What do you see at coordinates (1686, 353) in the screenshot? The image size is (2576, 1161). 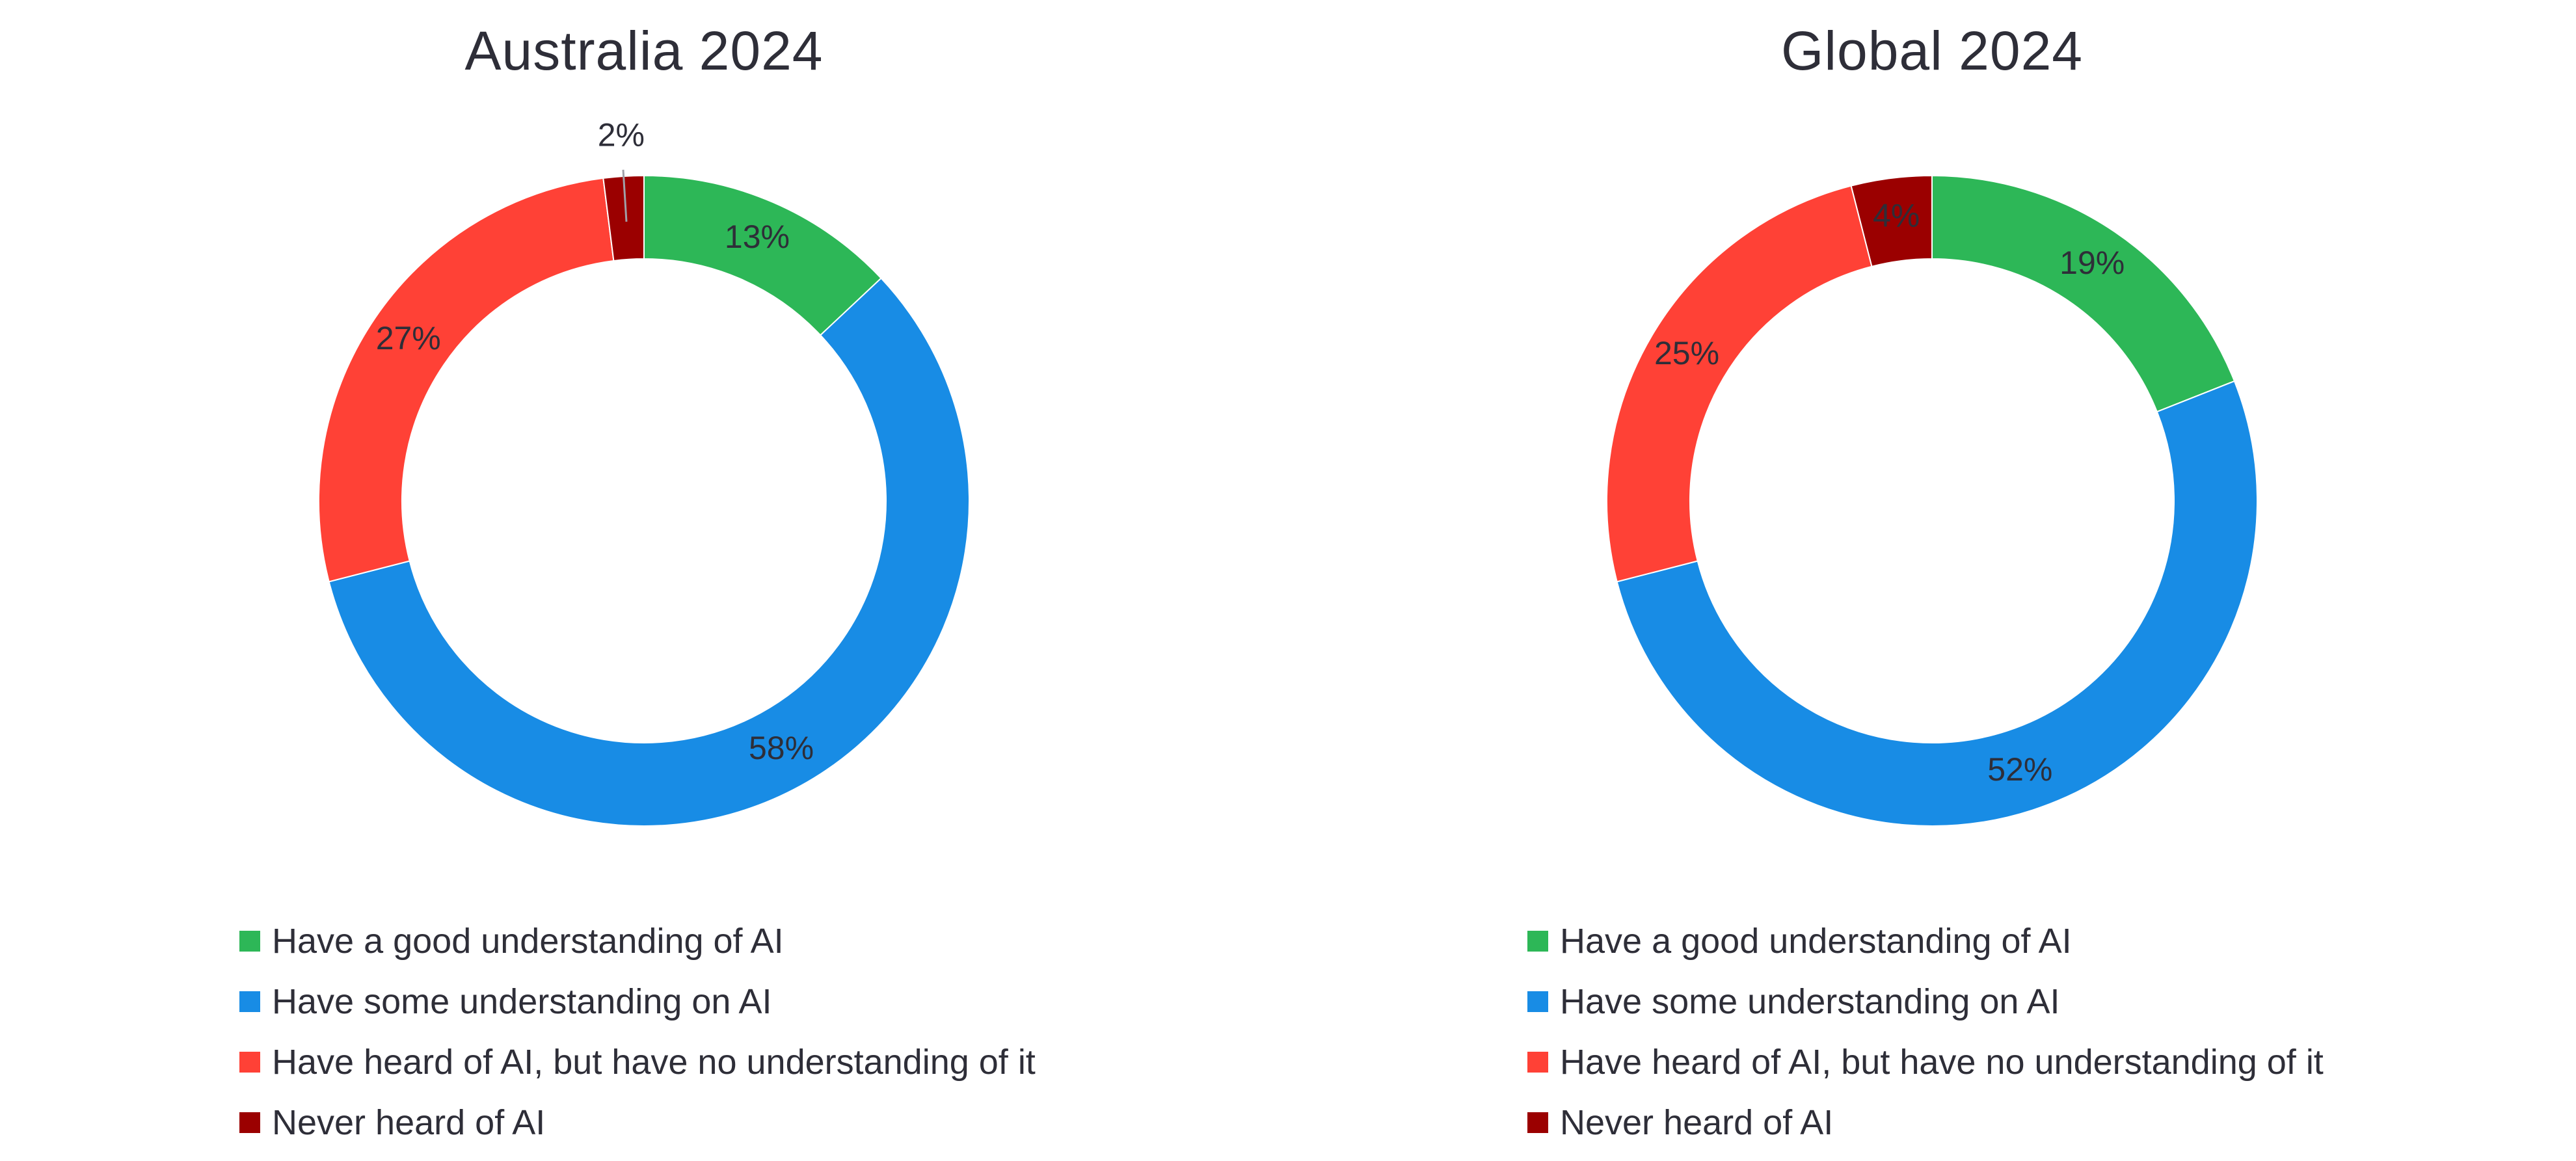 I see `data-label: 25%` at bounding box center [1686, 353].